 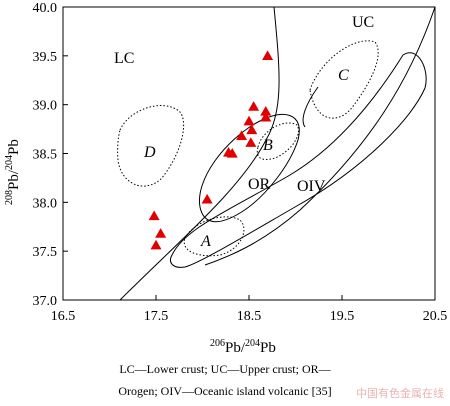 What do you see at coordinates (205, 241) in the screenshot?
I see `region-label-a: A` at bounding box center [205, 241].